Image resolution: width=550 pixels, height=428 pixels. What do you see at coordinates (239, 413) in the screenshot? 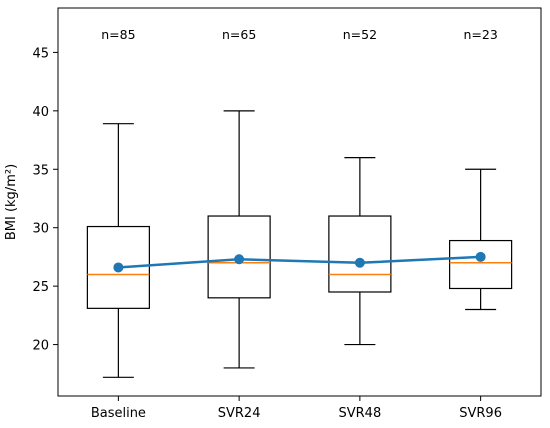
I see `x-tick-label: SVR24` at bounding box center [239, 413].